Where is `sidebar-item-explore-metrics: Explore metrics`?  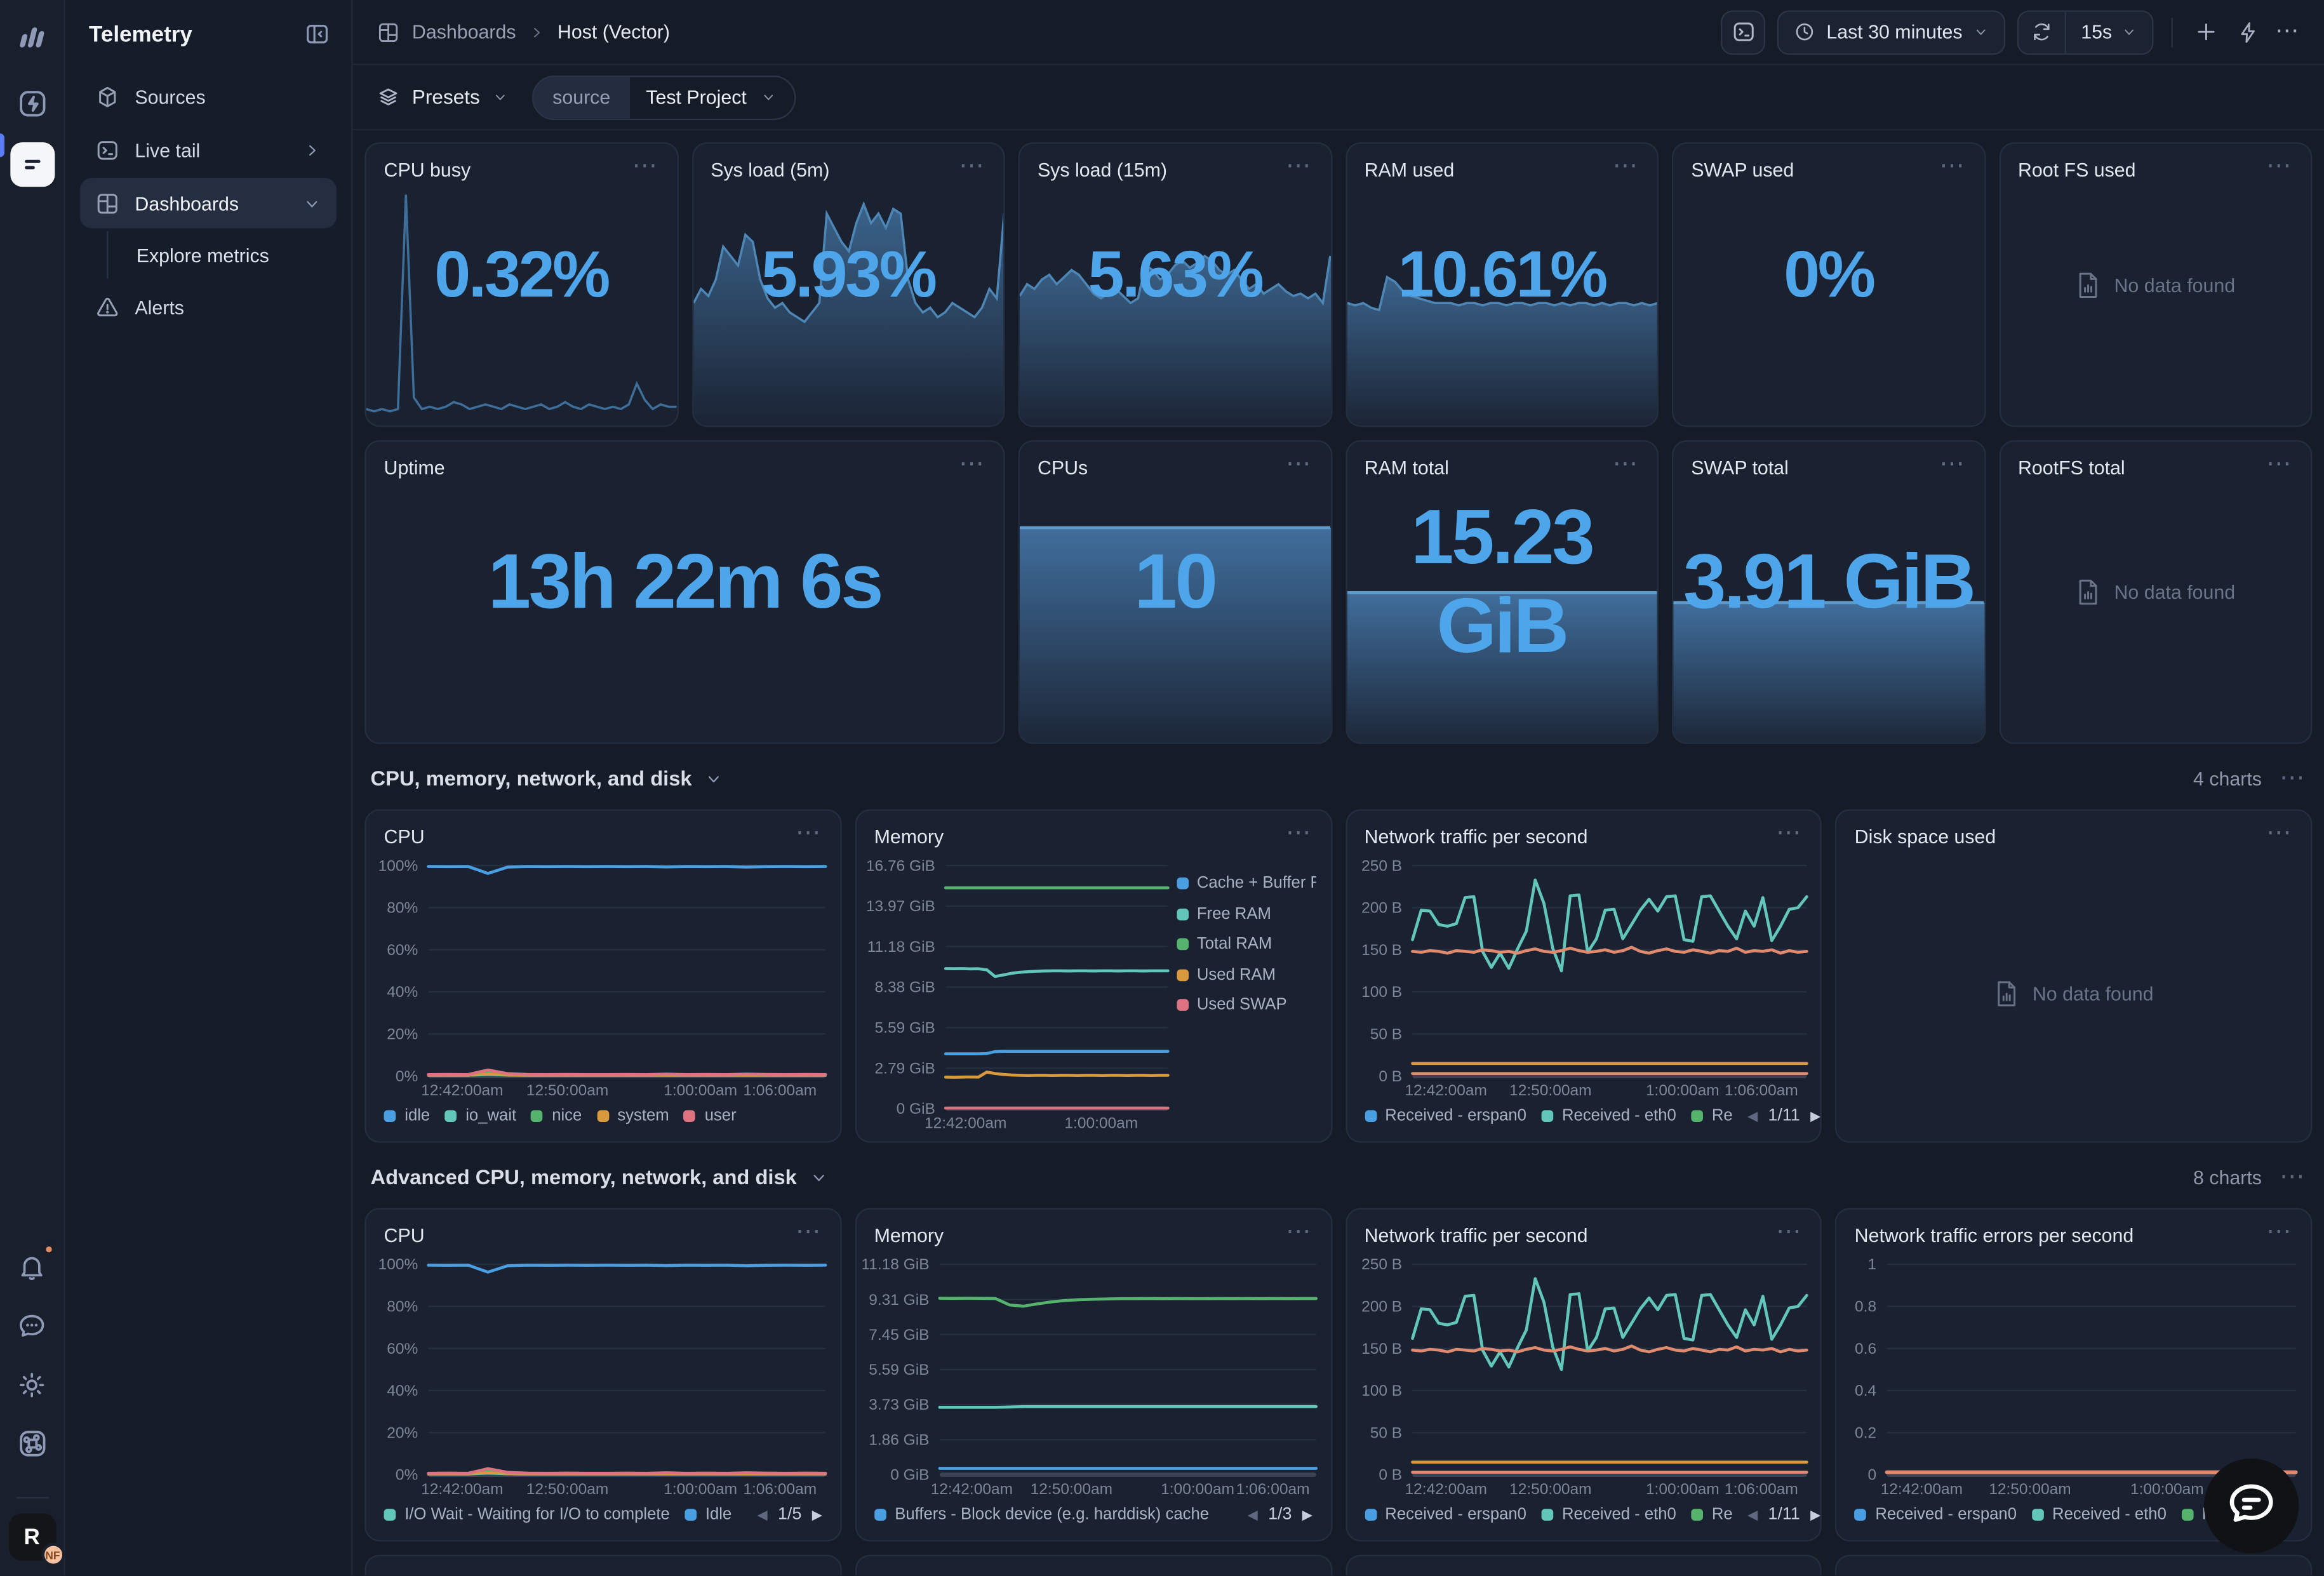 sidebar-item-explore-metrics: Explore metrics is located at coordinates (222, 255).